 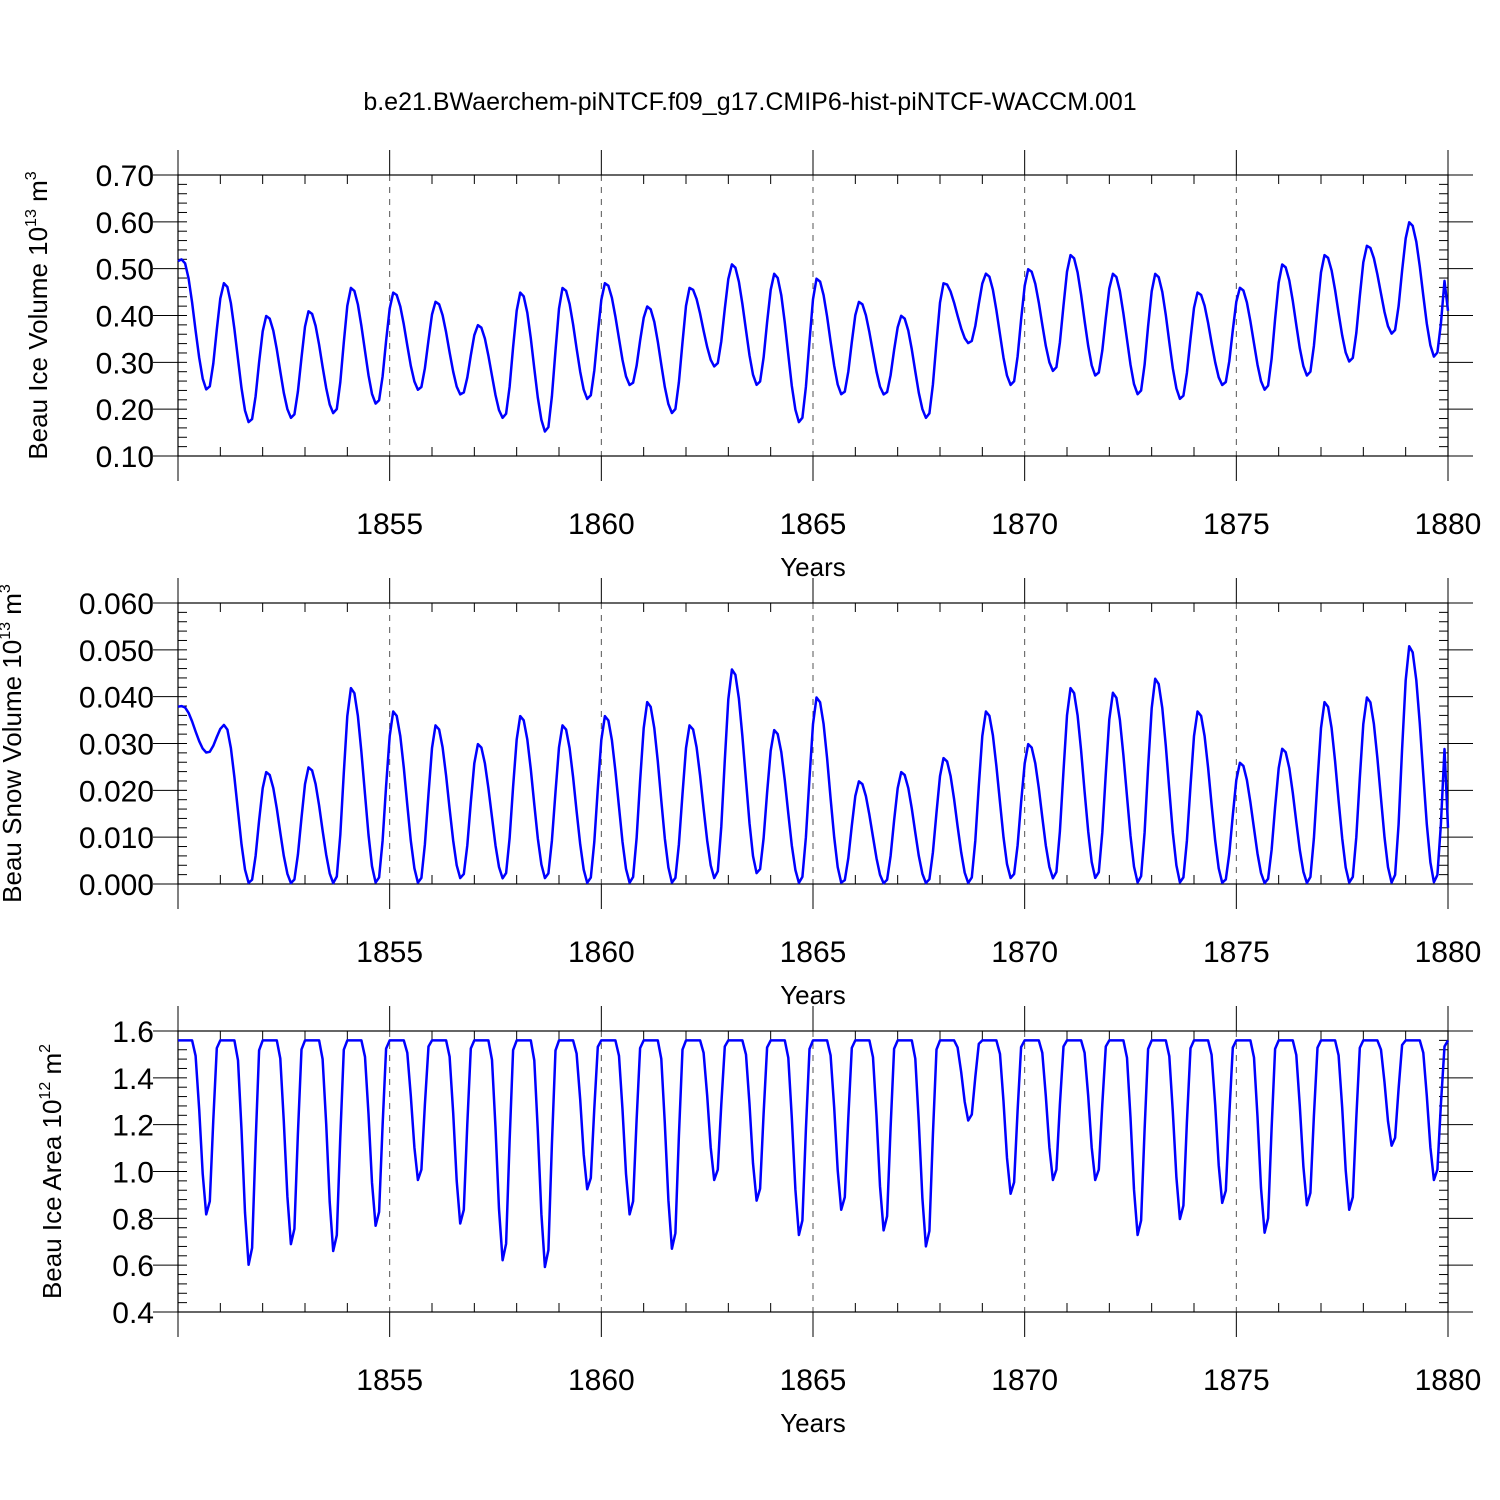 What do you see at coordinates (116, 838) in the screenshot?
I see `y-tick-label: 0.010` at bounding box center [116, 838].